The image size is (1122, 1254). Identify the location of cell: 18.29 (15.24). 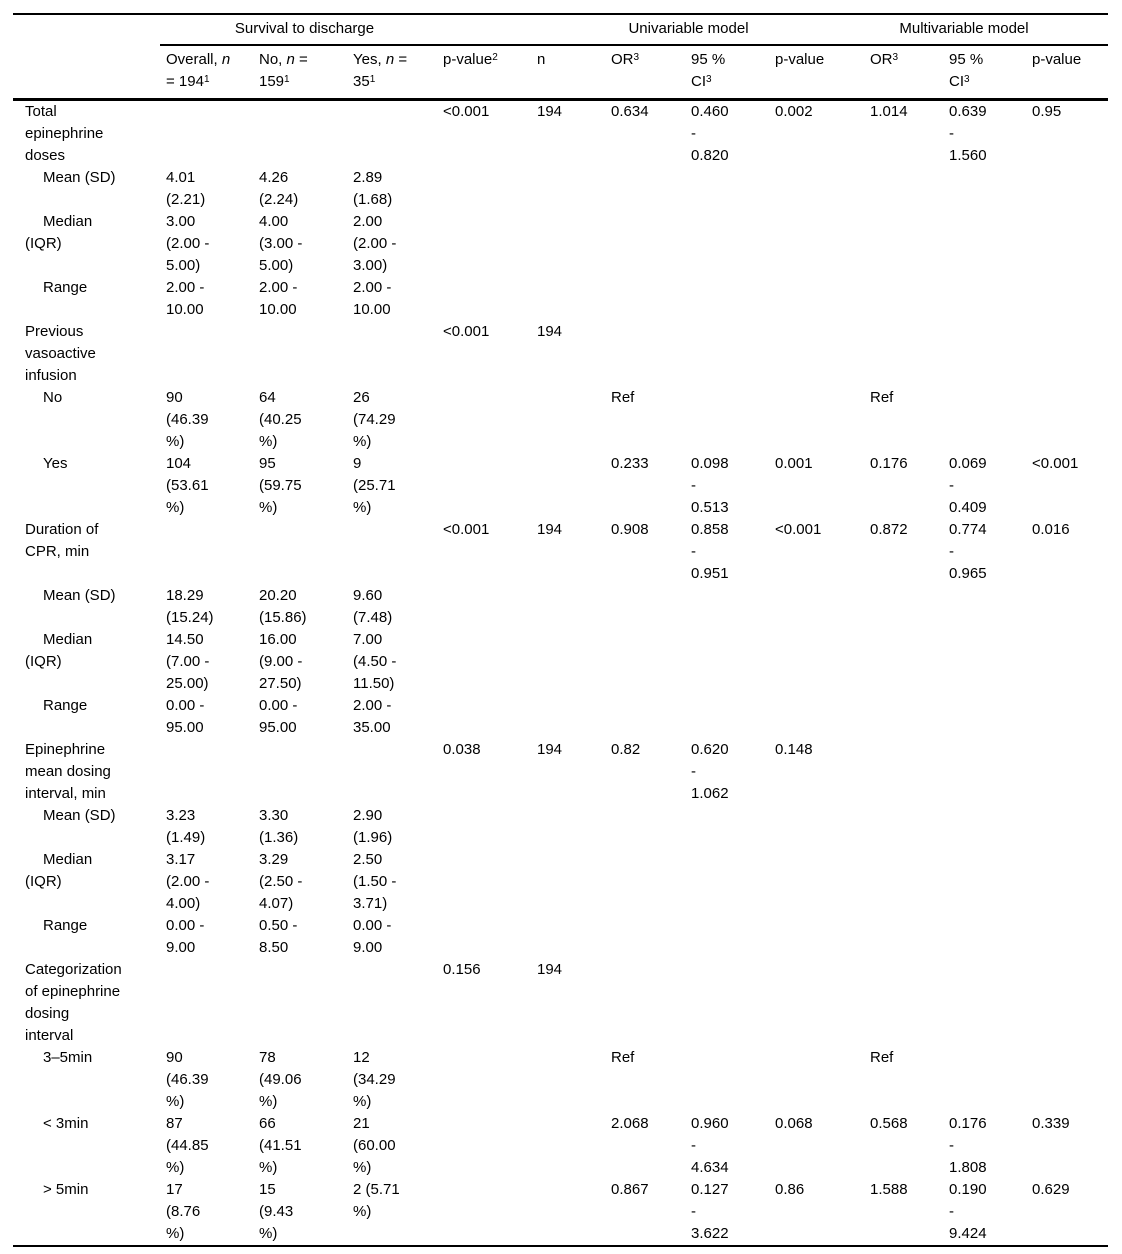
(190, 606).